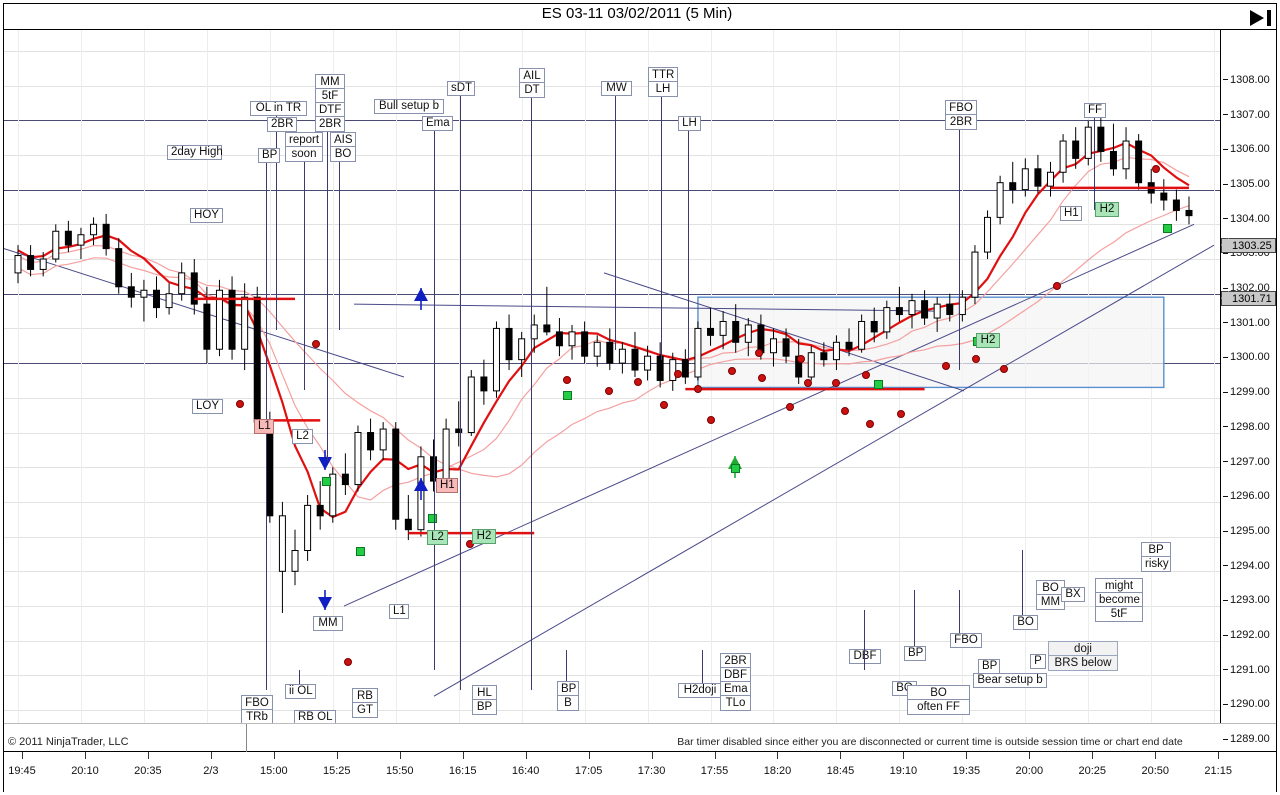 This screenshot has width=1280, height=795. I want to click on chart-annotation-label: OL in TR, so click(278, 108).